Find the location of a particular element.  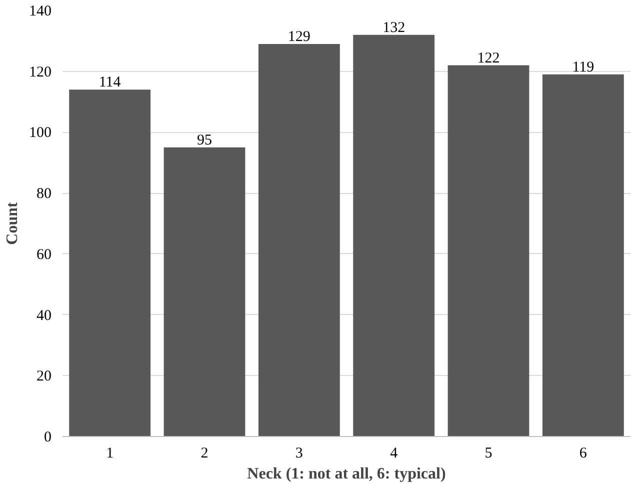

data-label: 114 is located at coordinates (110, 82).